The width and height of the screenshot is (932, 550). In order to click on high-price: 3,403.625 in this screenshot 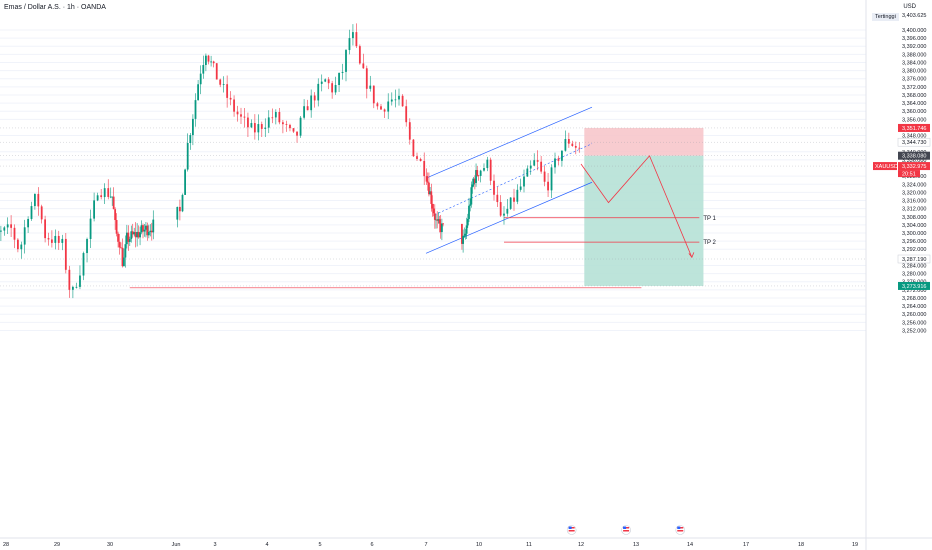, I will do `click(914, 16)`.